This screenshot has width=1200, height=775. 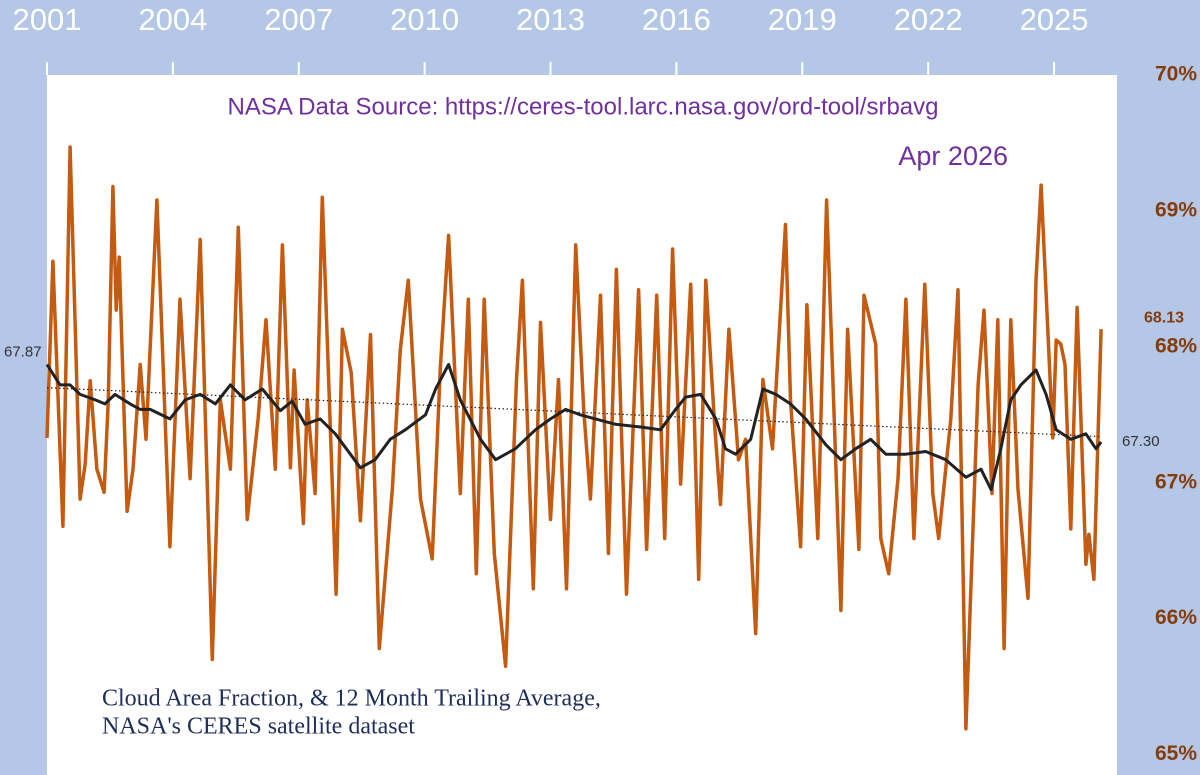 What do you see at coordinates (574, 427) in the screenshot?
I see `trailing-average-line` at bounding box center [574, 427].